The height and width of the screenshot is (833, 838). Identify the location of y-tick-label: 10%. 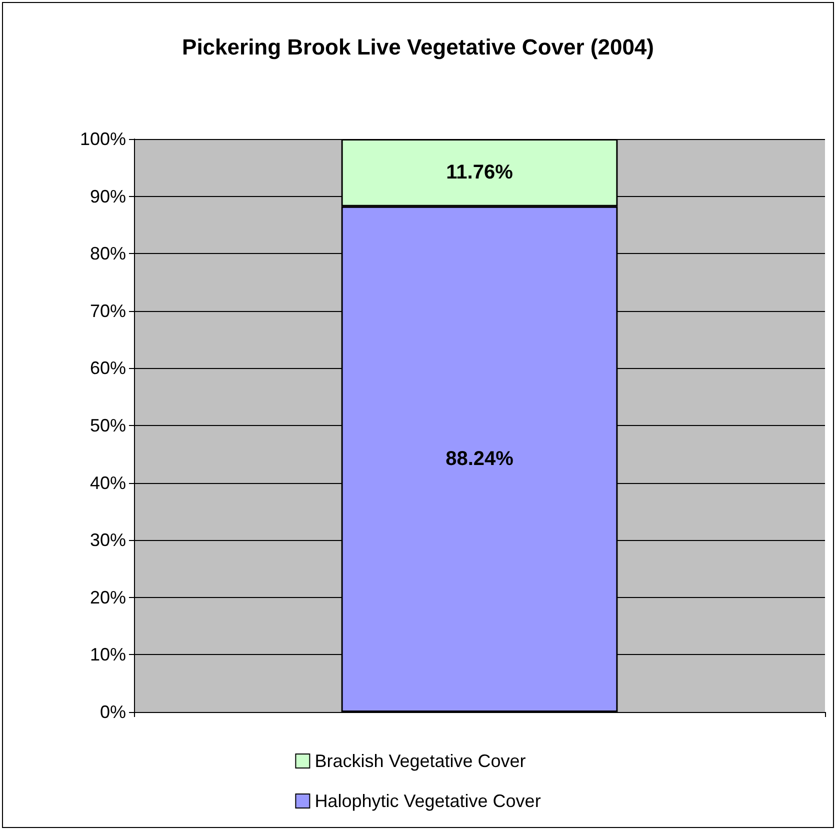
(108, 654).